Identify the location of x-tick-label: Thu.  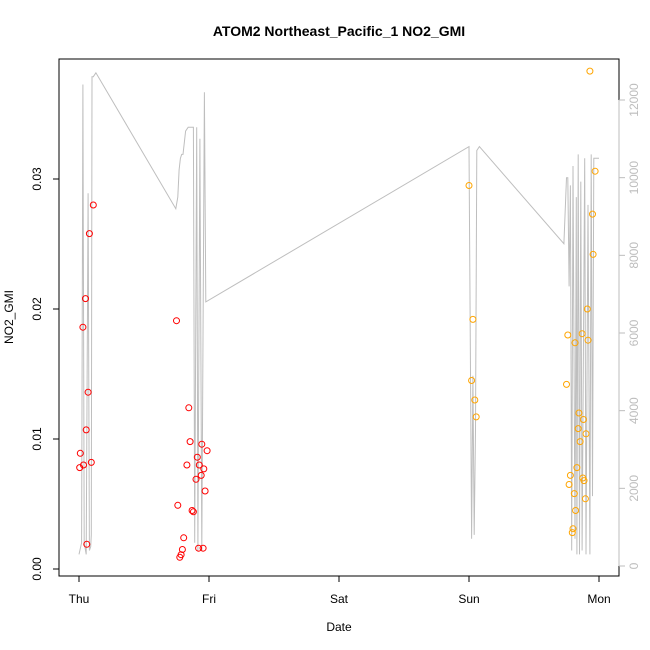
(79, 599).